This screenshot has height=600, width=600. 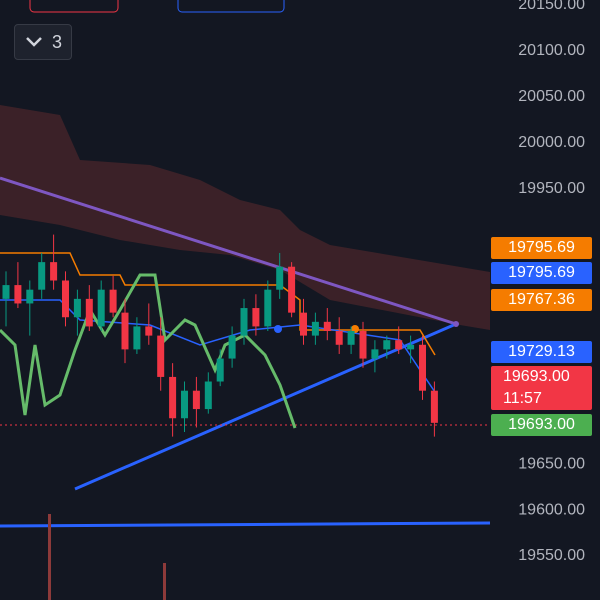 What do you see at coordinates (43, 42) in the screenshot?
I see `interval-button: 3` at bounding box center [43, 42].